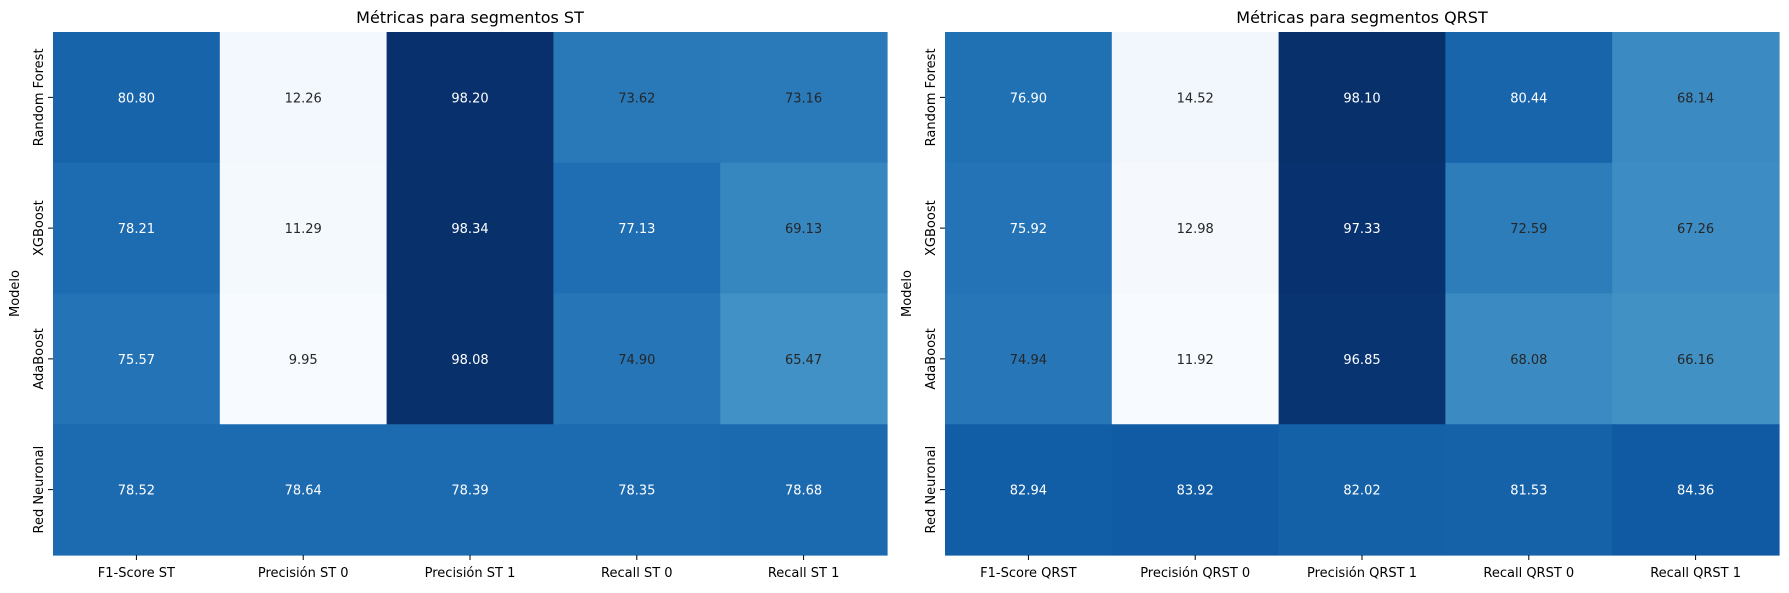 The width and height of the screenshot is (1789, 593). I want to click on x-tick-label: Recall QRST 0, so click(1528, 573).